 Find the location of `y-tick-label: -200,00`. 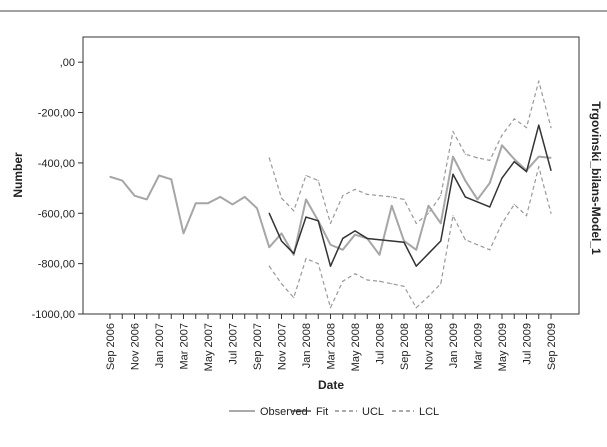

y-tick-label: -200,00 is located at coordinates (56, 114).